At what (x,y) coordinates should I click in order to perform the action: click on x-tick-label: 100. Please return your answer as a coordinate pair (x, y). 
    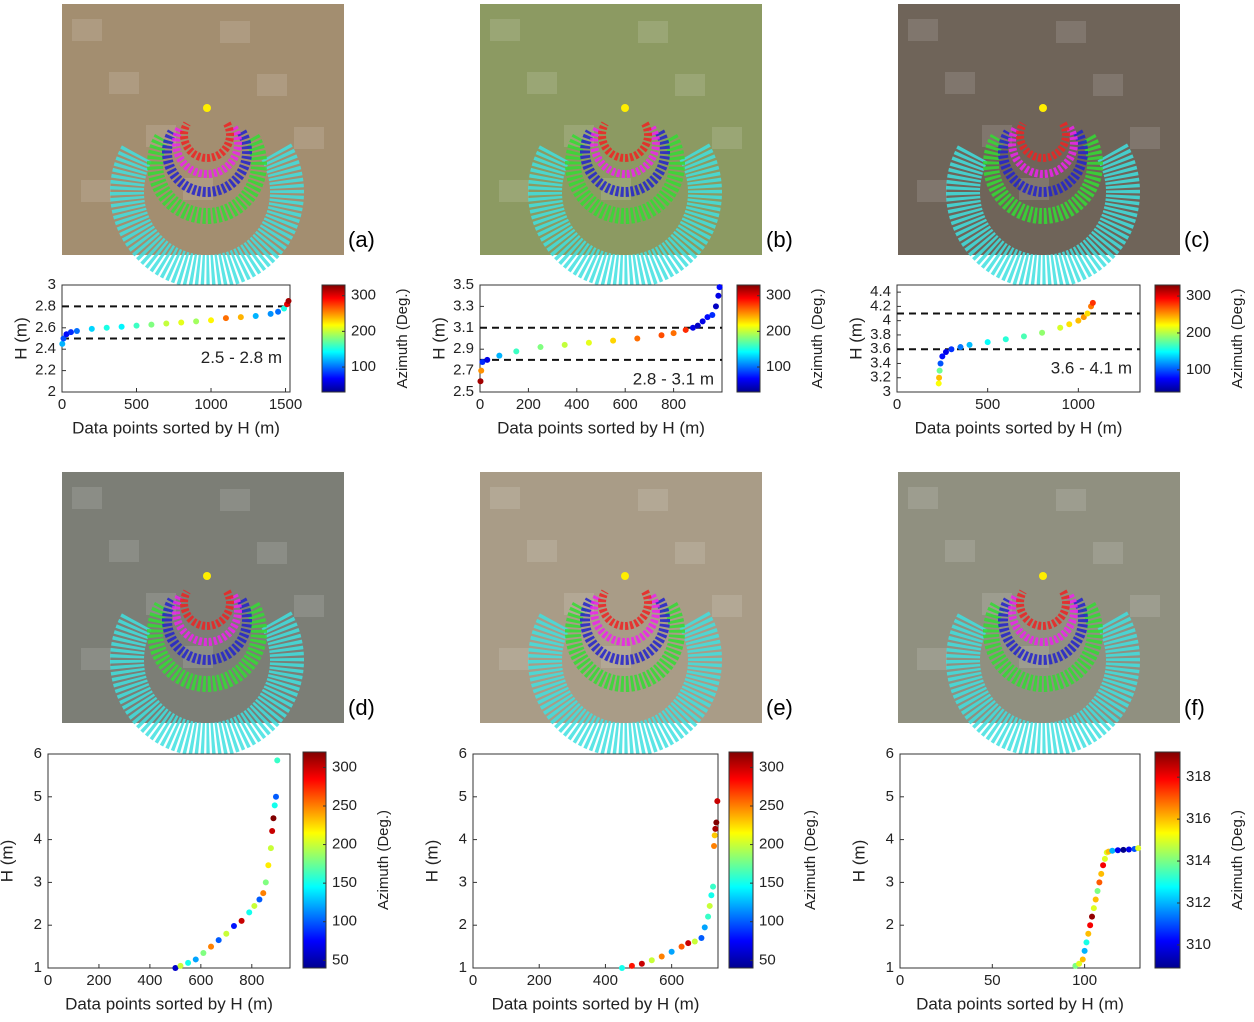
    Looking at the image, I should click on (1084, 980).